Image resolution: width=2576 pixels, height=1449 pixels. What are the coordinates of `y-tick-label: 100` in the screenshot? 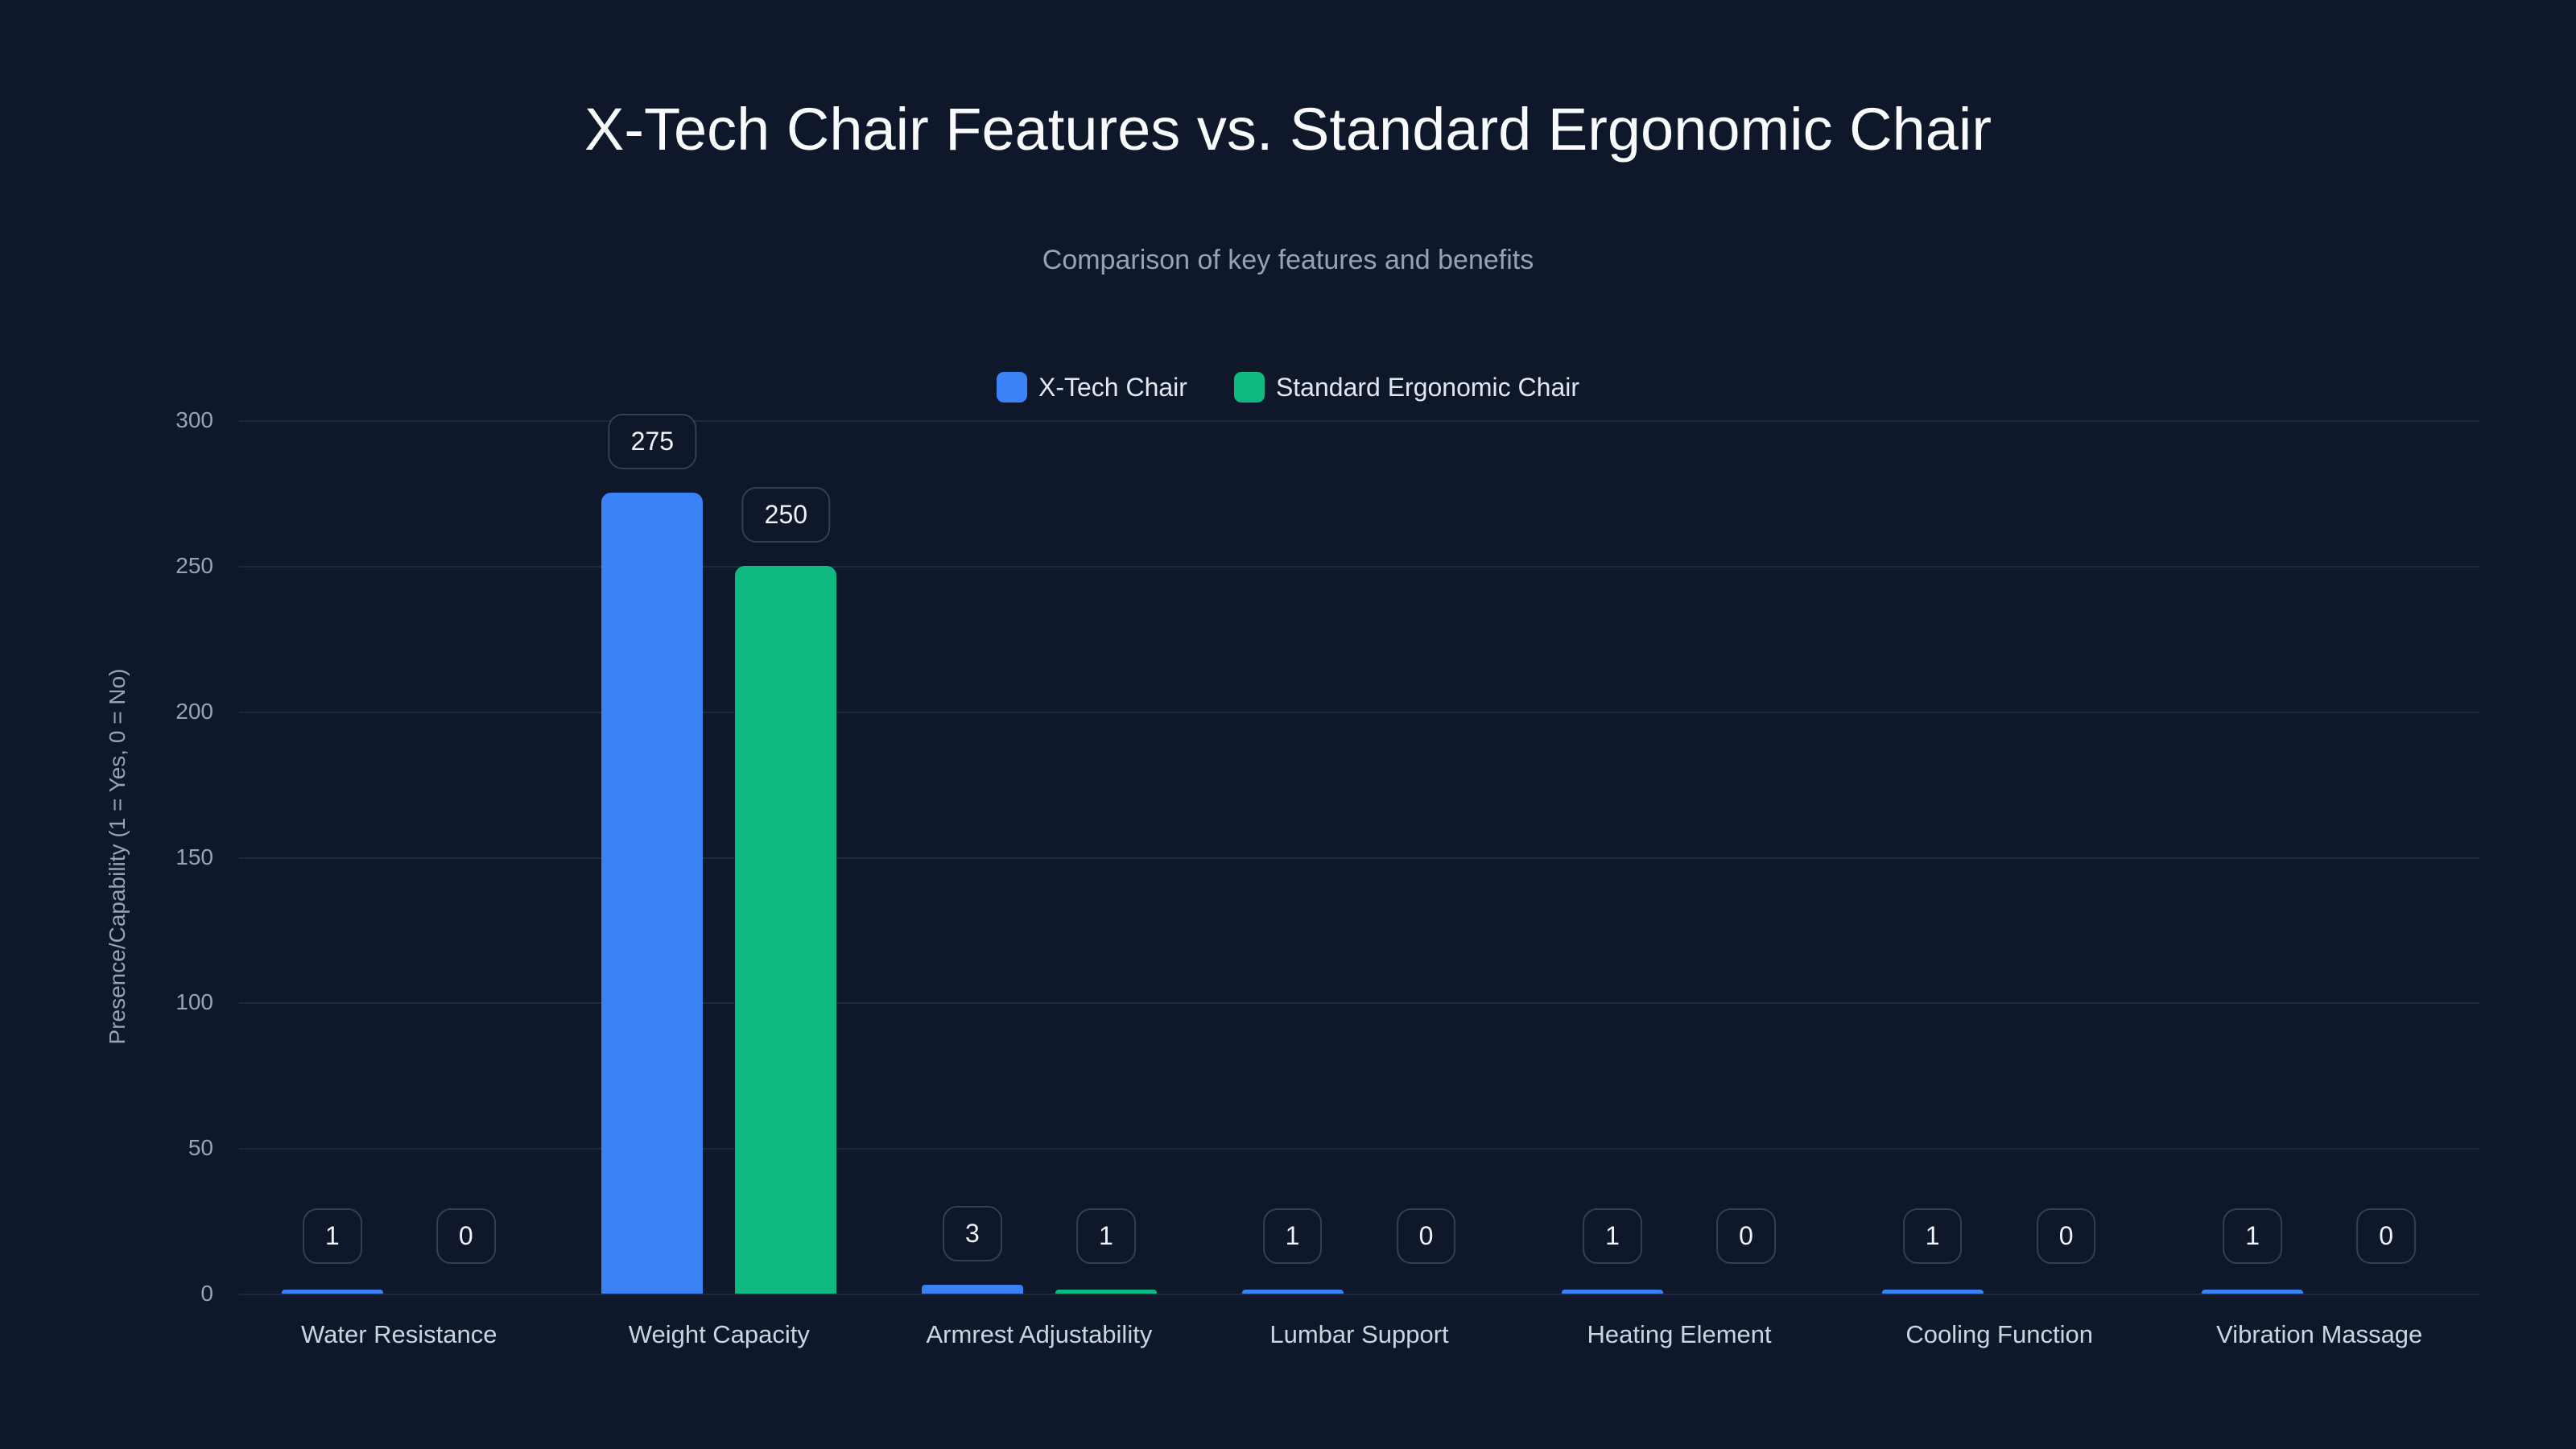 It's located at (194, 1002).